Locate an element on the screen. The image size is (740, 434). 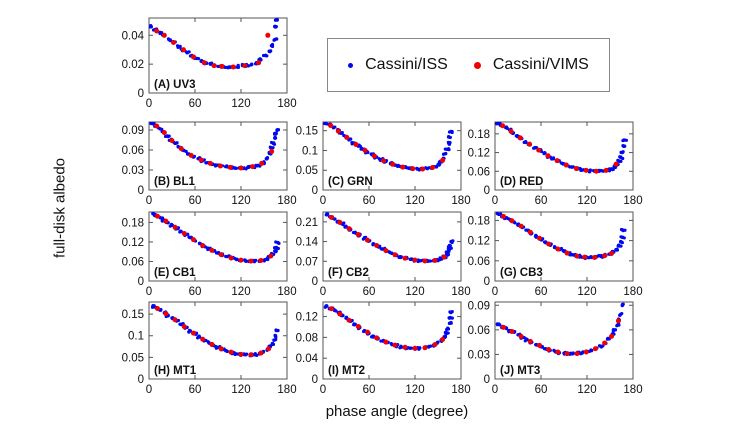
x-axis-label: phase angle (degree) is located at coordinates (397, 411).